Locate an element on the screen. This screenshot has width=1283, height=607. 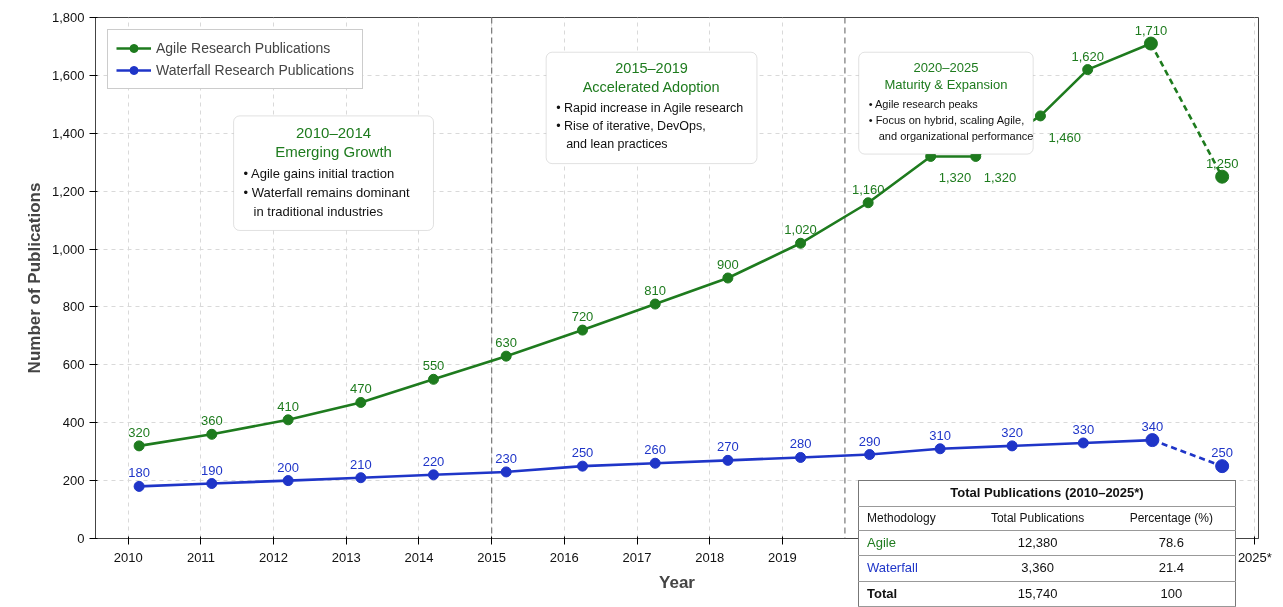
y-tick-label: 1,200 is located at coordinates (68, 191).